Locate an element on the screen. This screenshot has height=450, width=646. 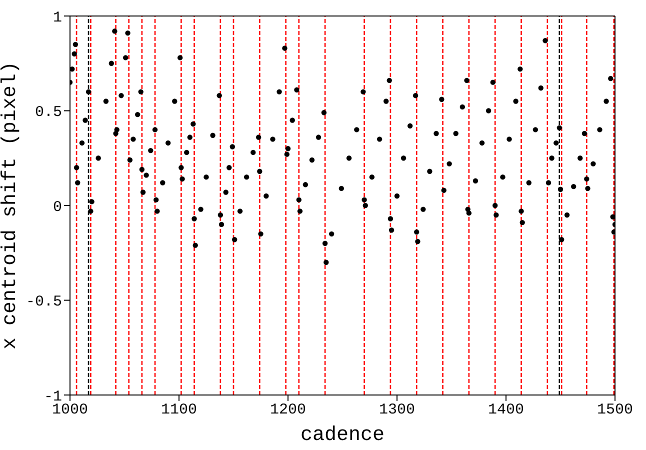
y-tick-label: -0.5 is located at coordinates (44, 302).